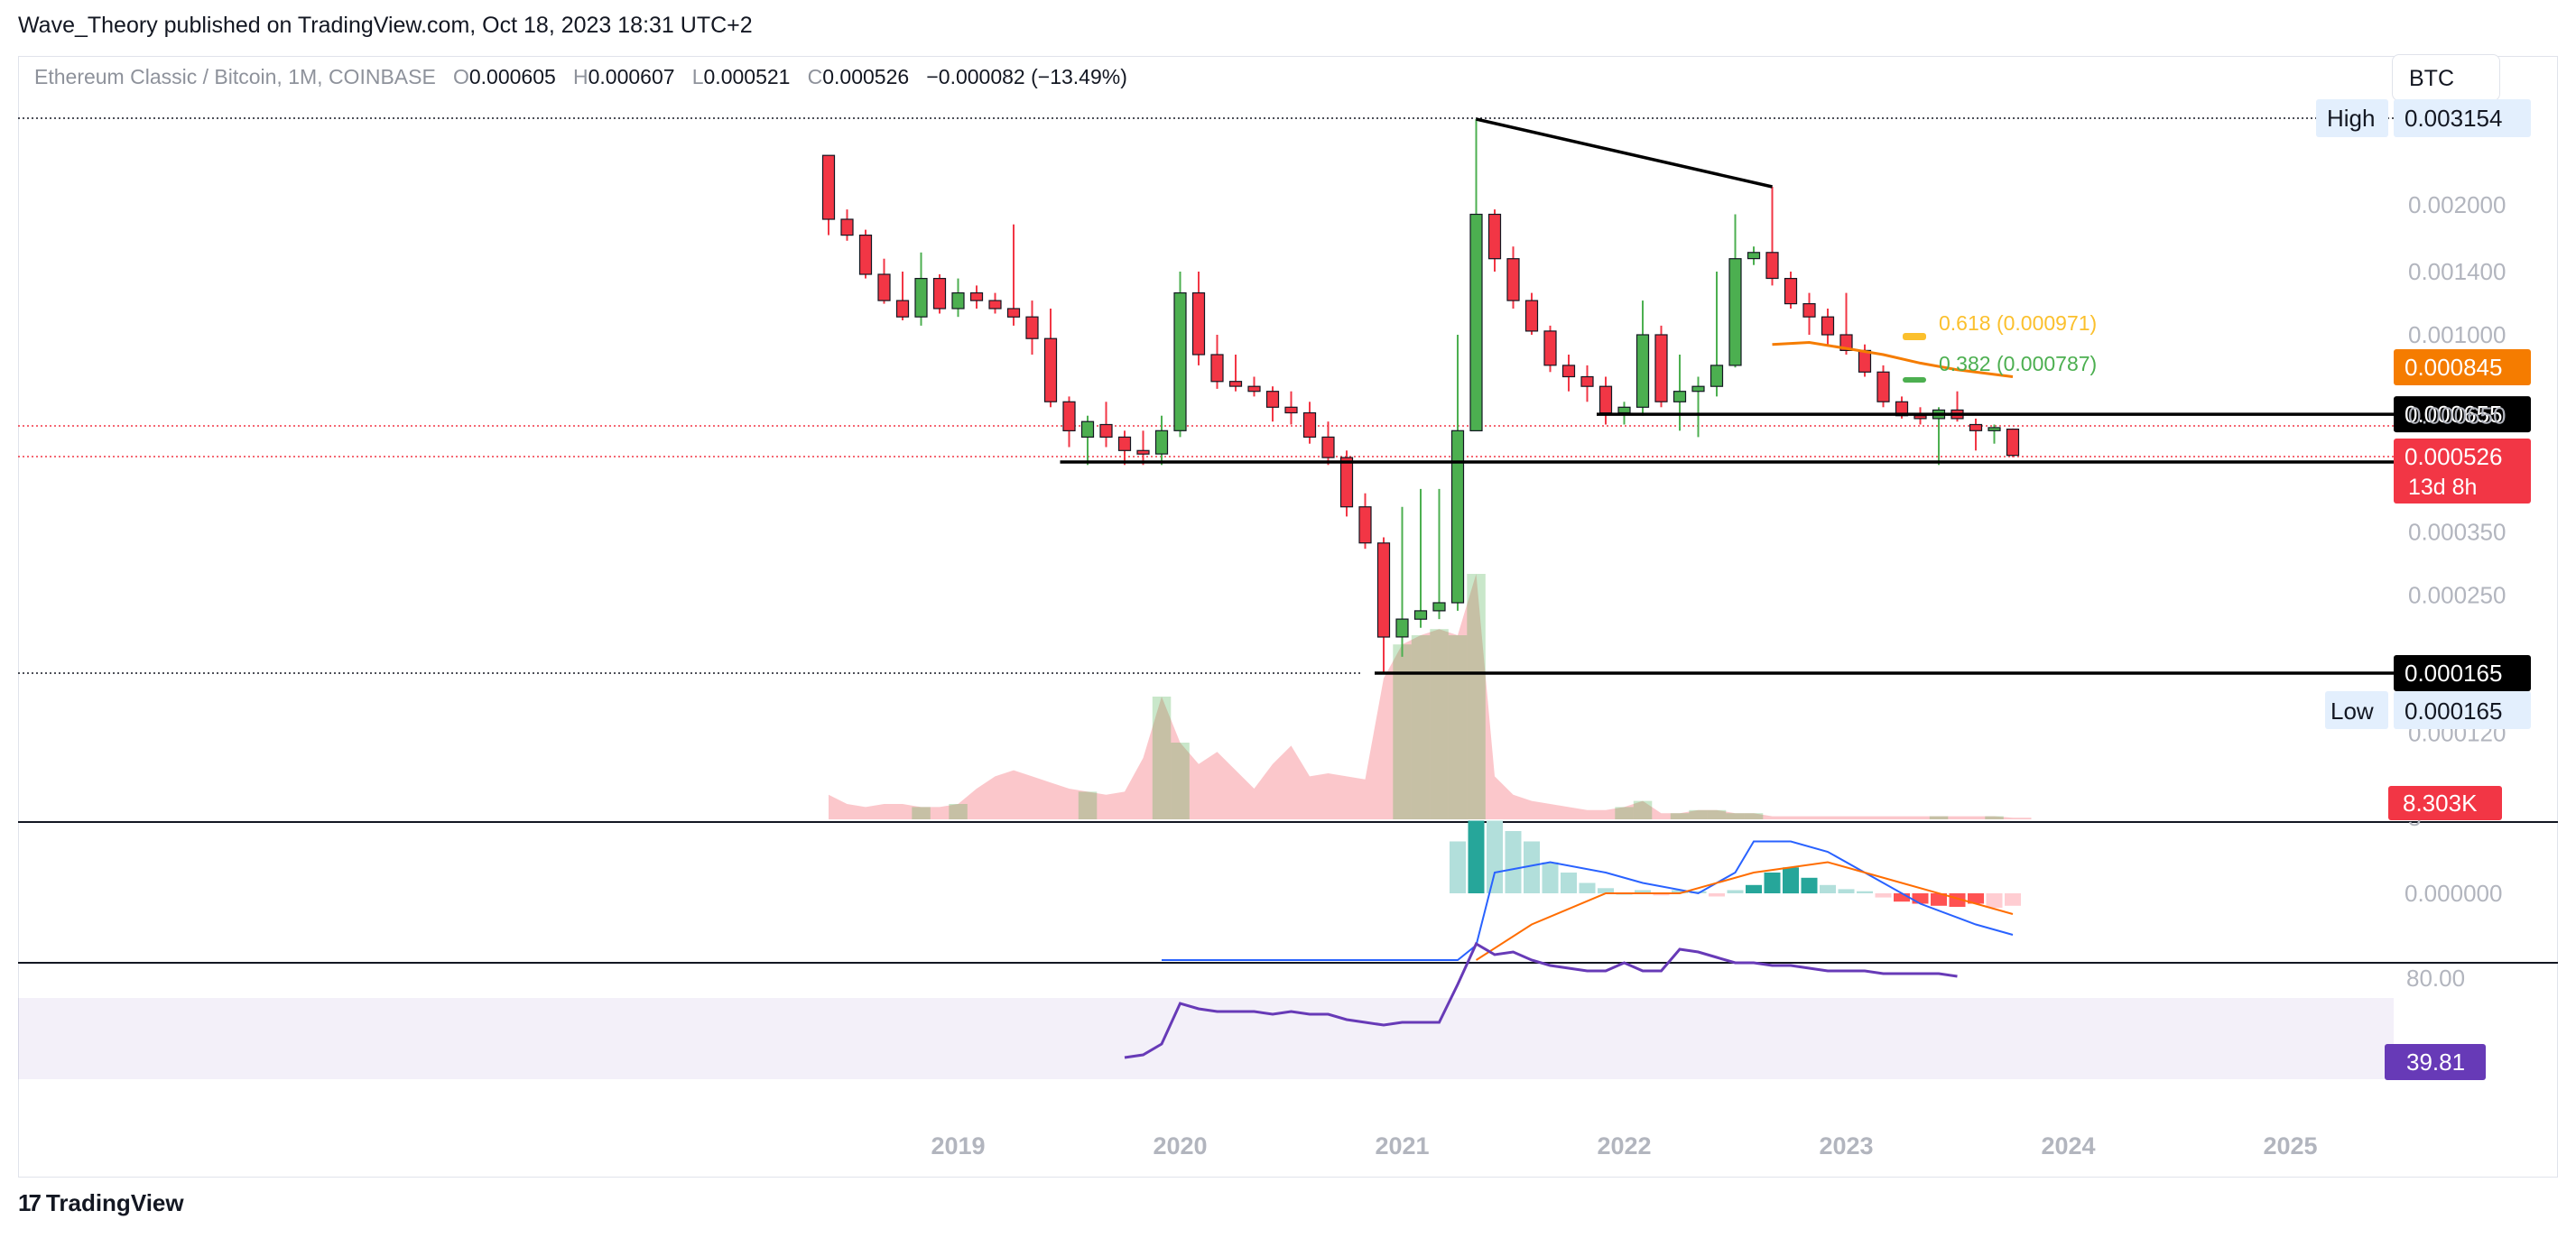  I want to click on macd-line, so click(1588, 901).